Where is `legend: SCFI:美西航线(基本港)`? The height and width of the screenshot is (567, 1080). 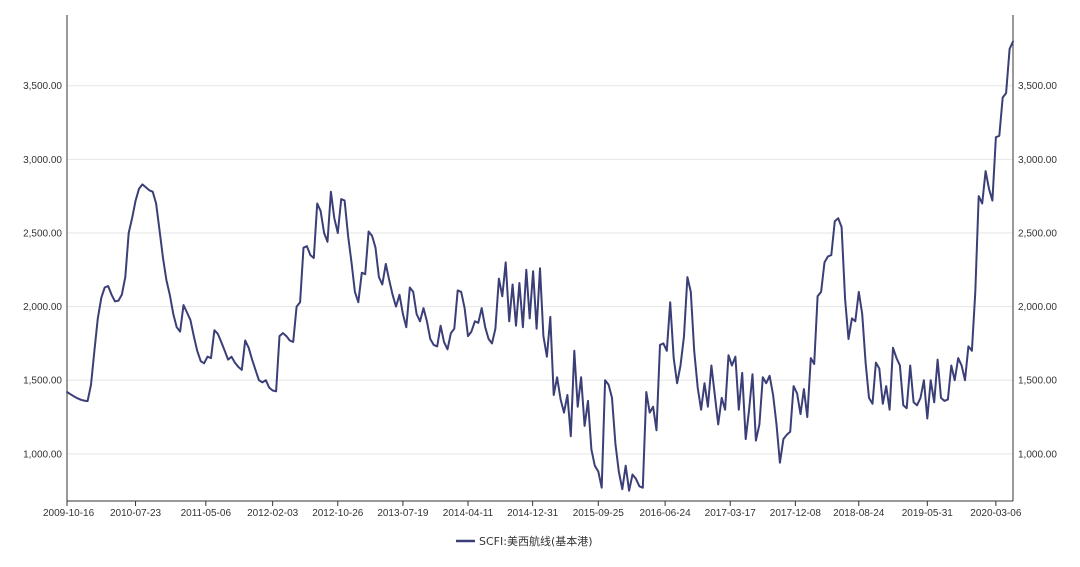
legend: SCFI:美西航线(基本港) is located at coordinates (524, 541).